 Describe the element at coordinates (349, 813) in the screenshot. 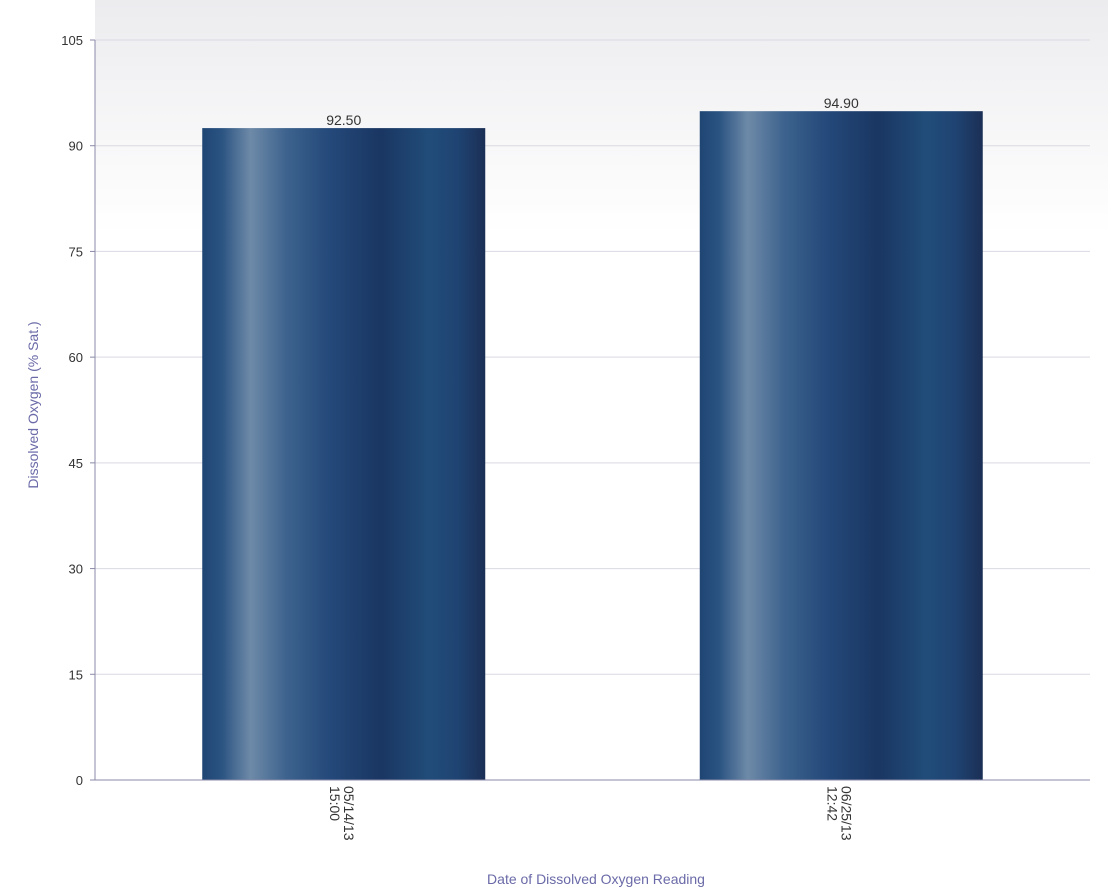

I see `x-tick-label-date: 05/14/13` at that location.